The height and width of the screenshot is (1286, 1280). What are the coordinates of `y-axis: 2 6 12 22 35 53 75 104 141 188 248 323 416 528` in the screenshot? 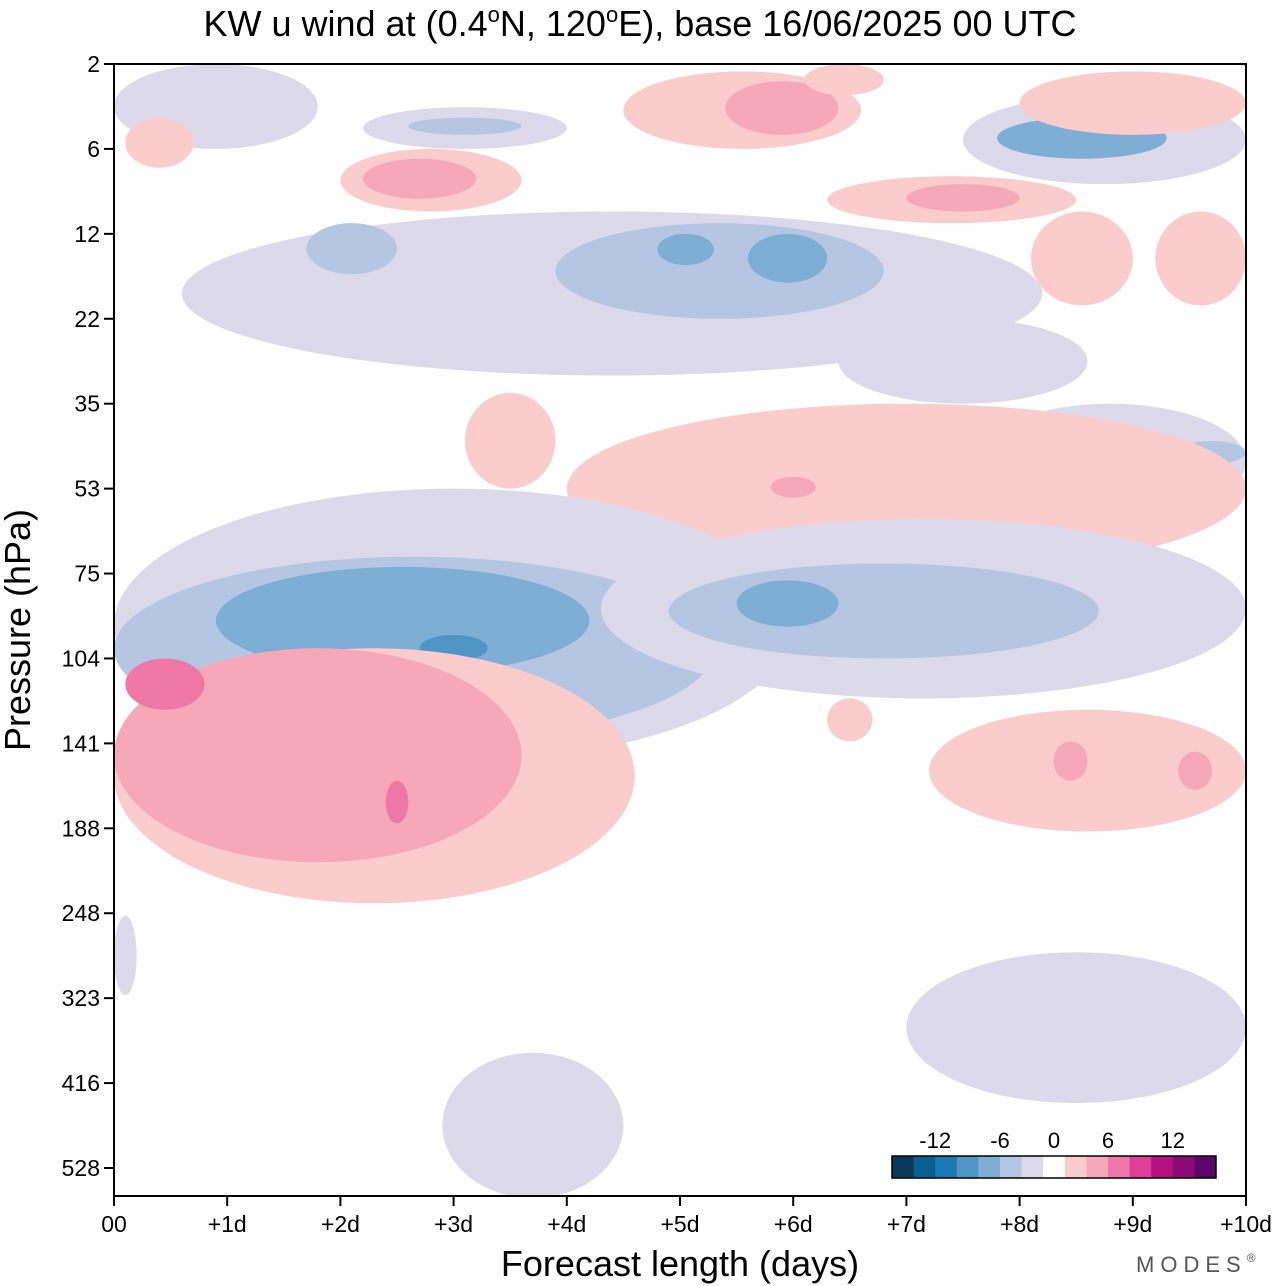 It's located at (88, 616).